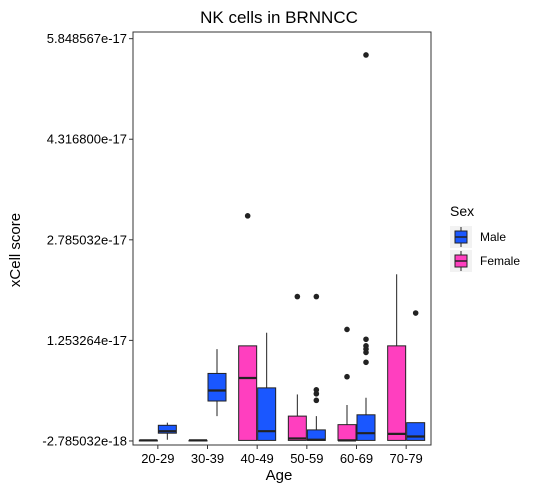 The height and width of the screenshot is (489, 536). What do you see at coordinates (406, 458) in the screenshot?
I see `x-tick-label: 70-79` at bounding box center [406, 458].